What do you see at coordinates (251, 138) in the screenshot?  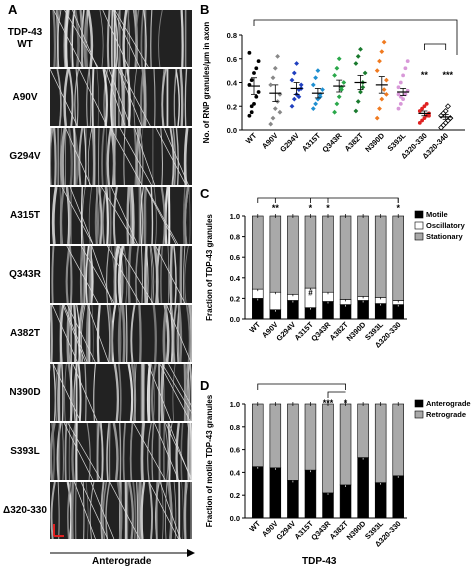 I see `x-tick-label: WT` at bounding box center [251, 138].